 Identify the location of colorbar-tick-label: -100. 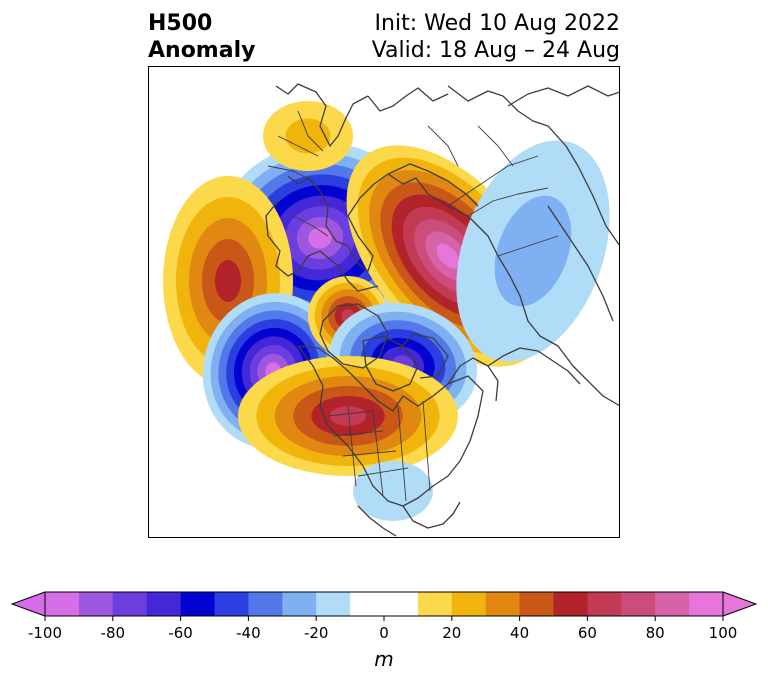
(45, 633).